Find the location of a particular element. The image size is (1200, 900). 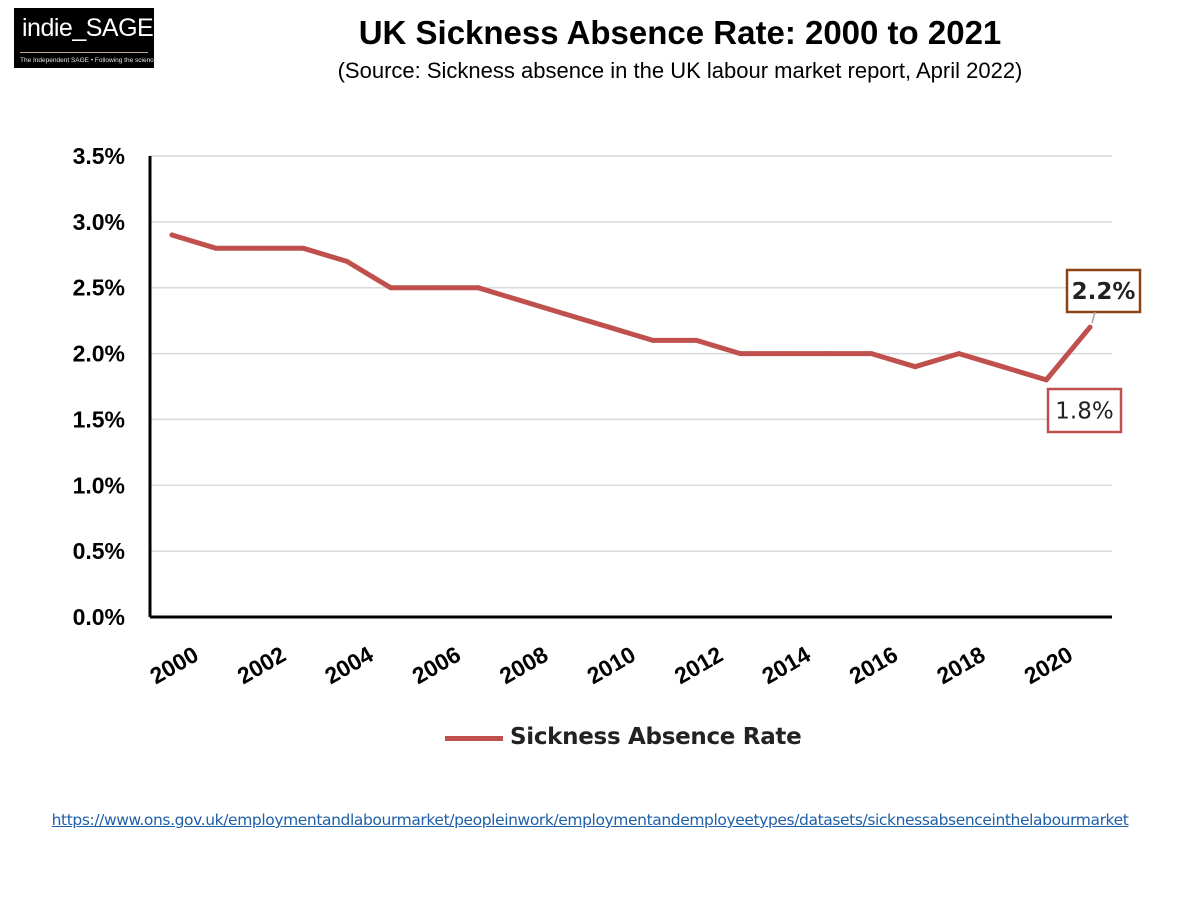

data-label-leader is located at coordinates (1093, 317).